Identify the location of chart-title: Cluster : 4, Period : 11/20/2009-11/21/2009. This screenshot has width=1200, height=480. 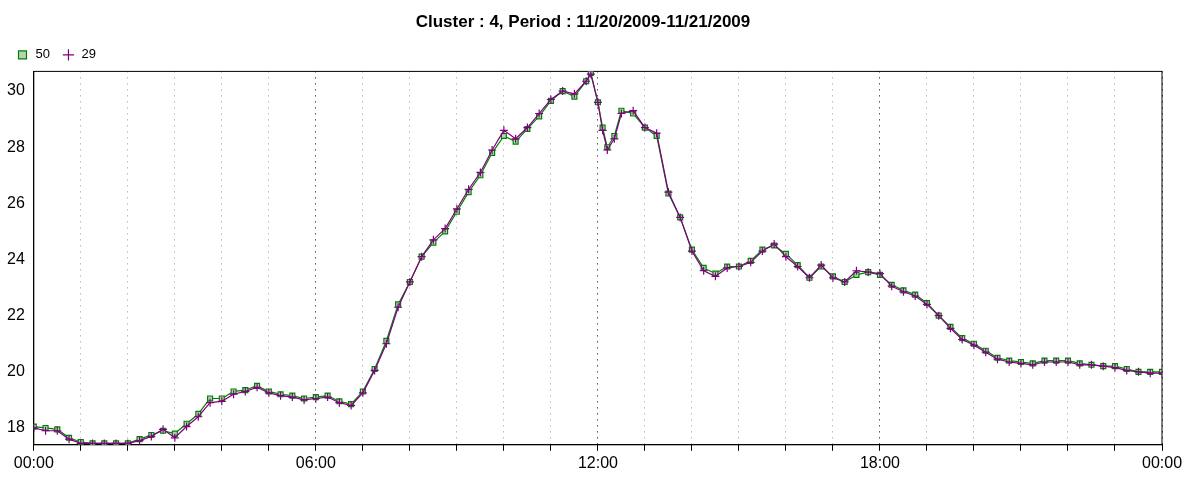
(583, 21).